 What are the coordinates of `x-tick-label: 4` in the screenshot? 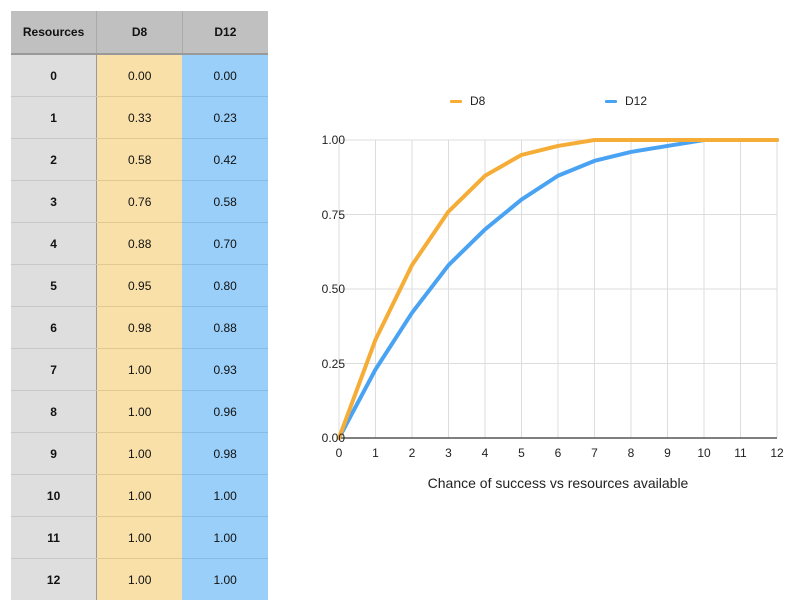 It's located at (485, 453).